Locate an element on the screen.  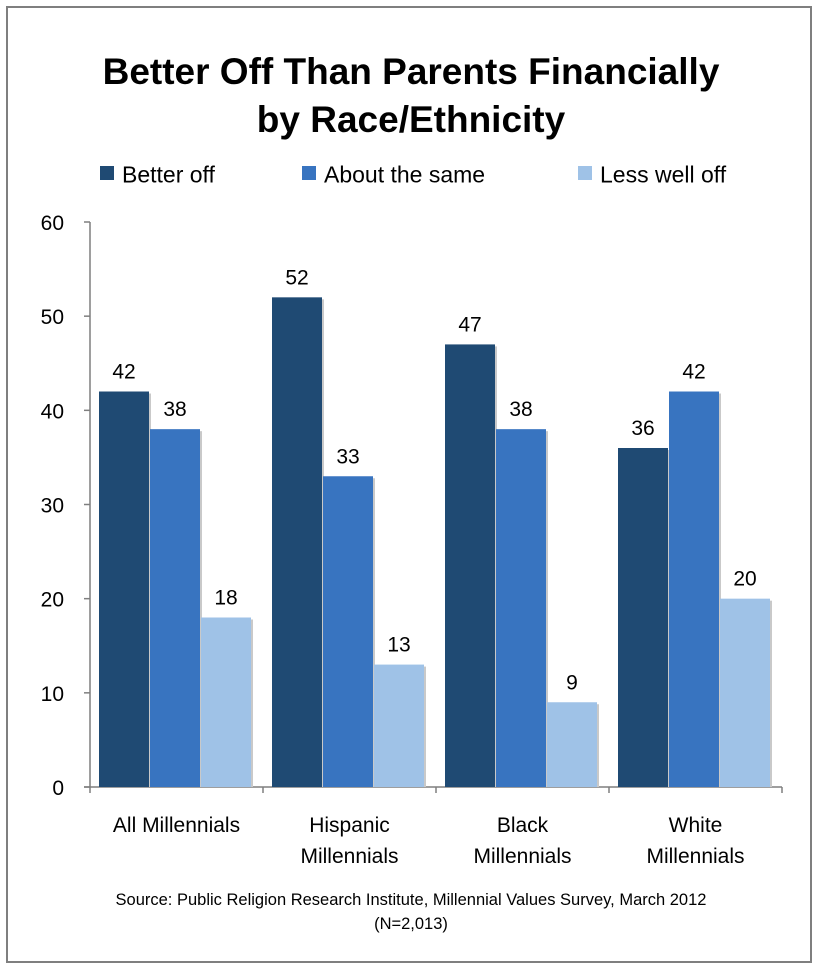
legend-item-less-well-off: Less well off is located at coordinates (652, 174).